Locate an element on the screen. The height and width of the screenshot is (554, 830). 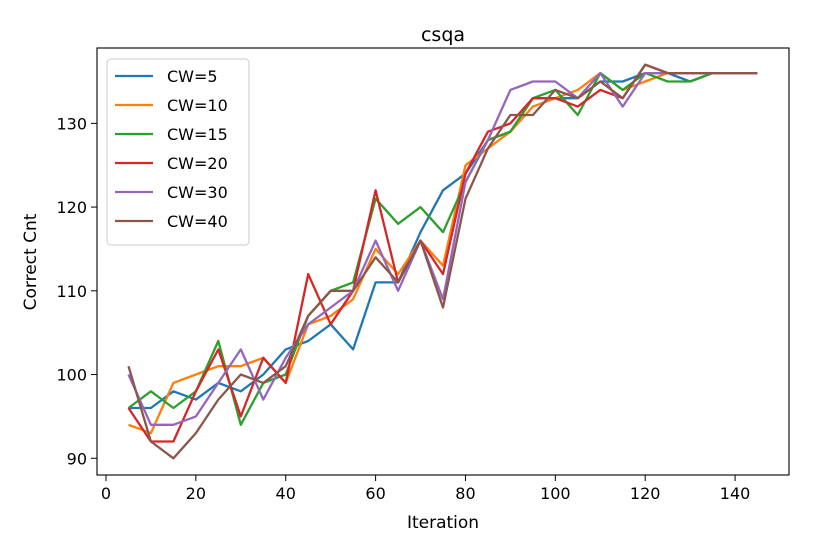
x-tick-label: 100 is located at coordinates (555, 493).